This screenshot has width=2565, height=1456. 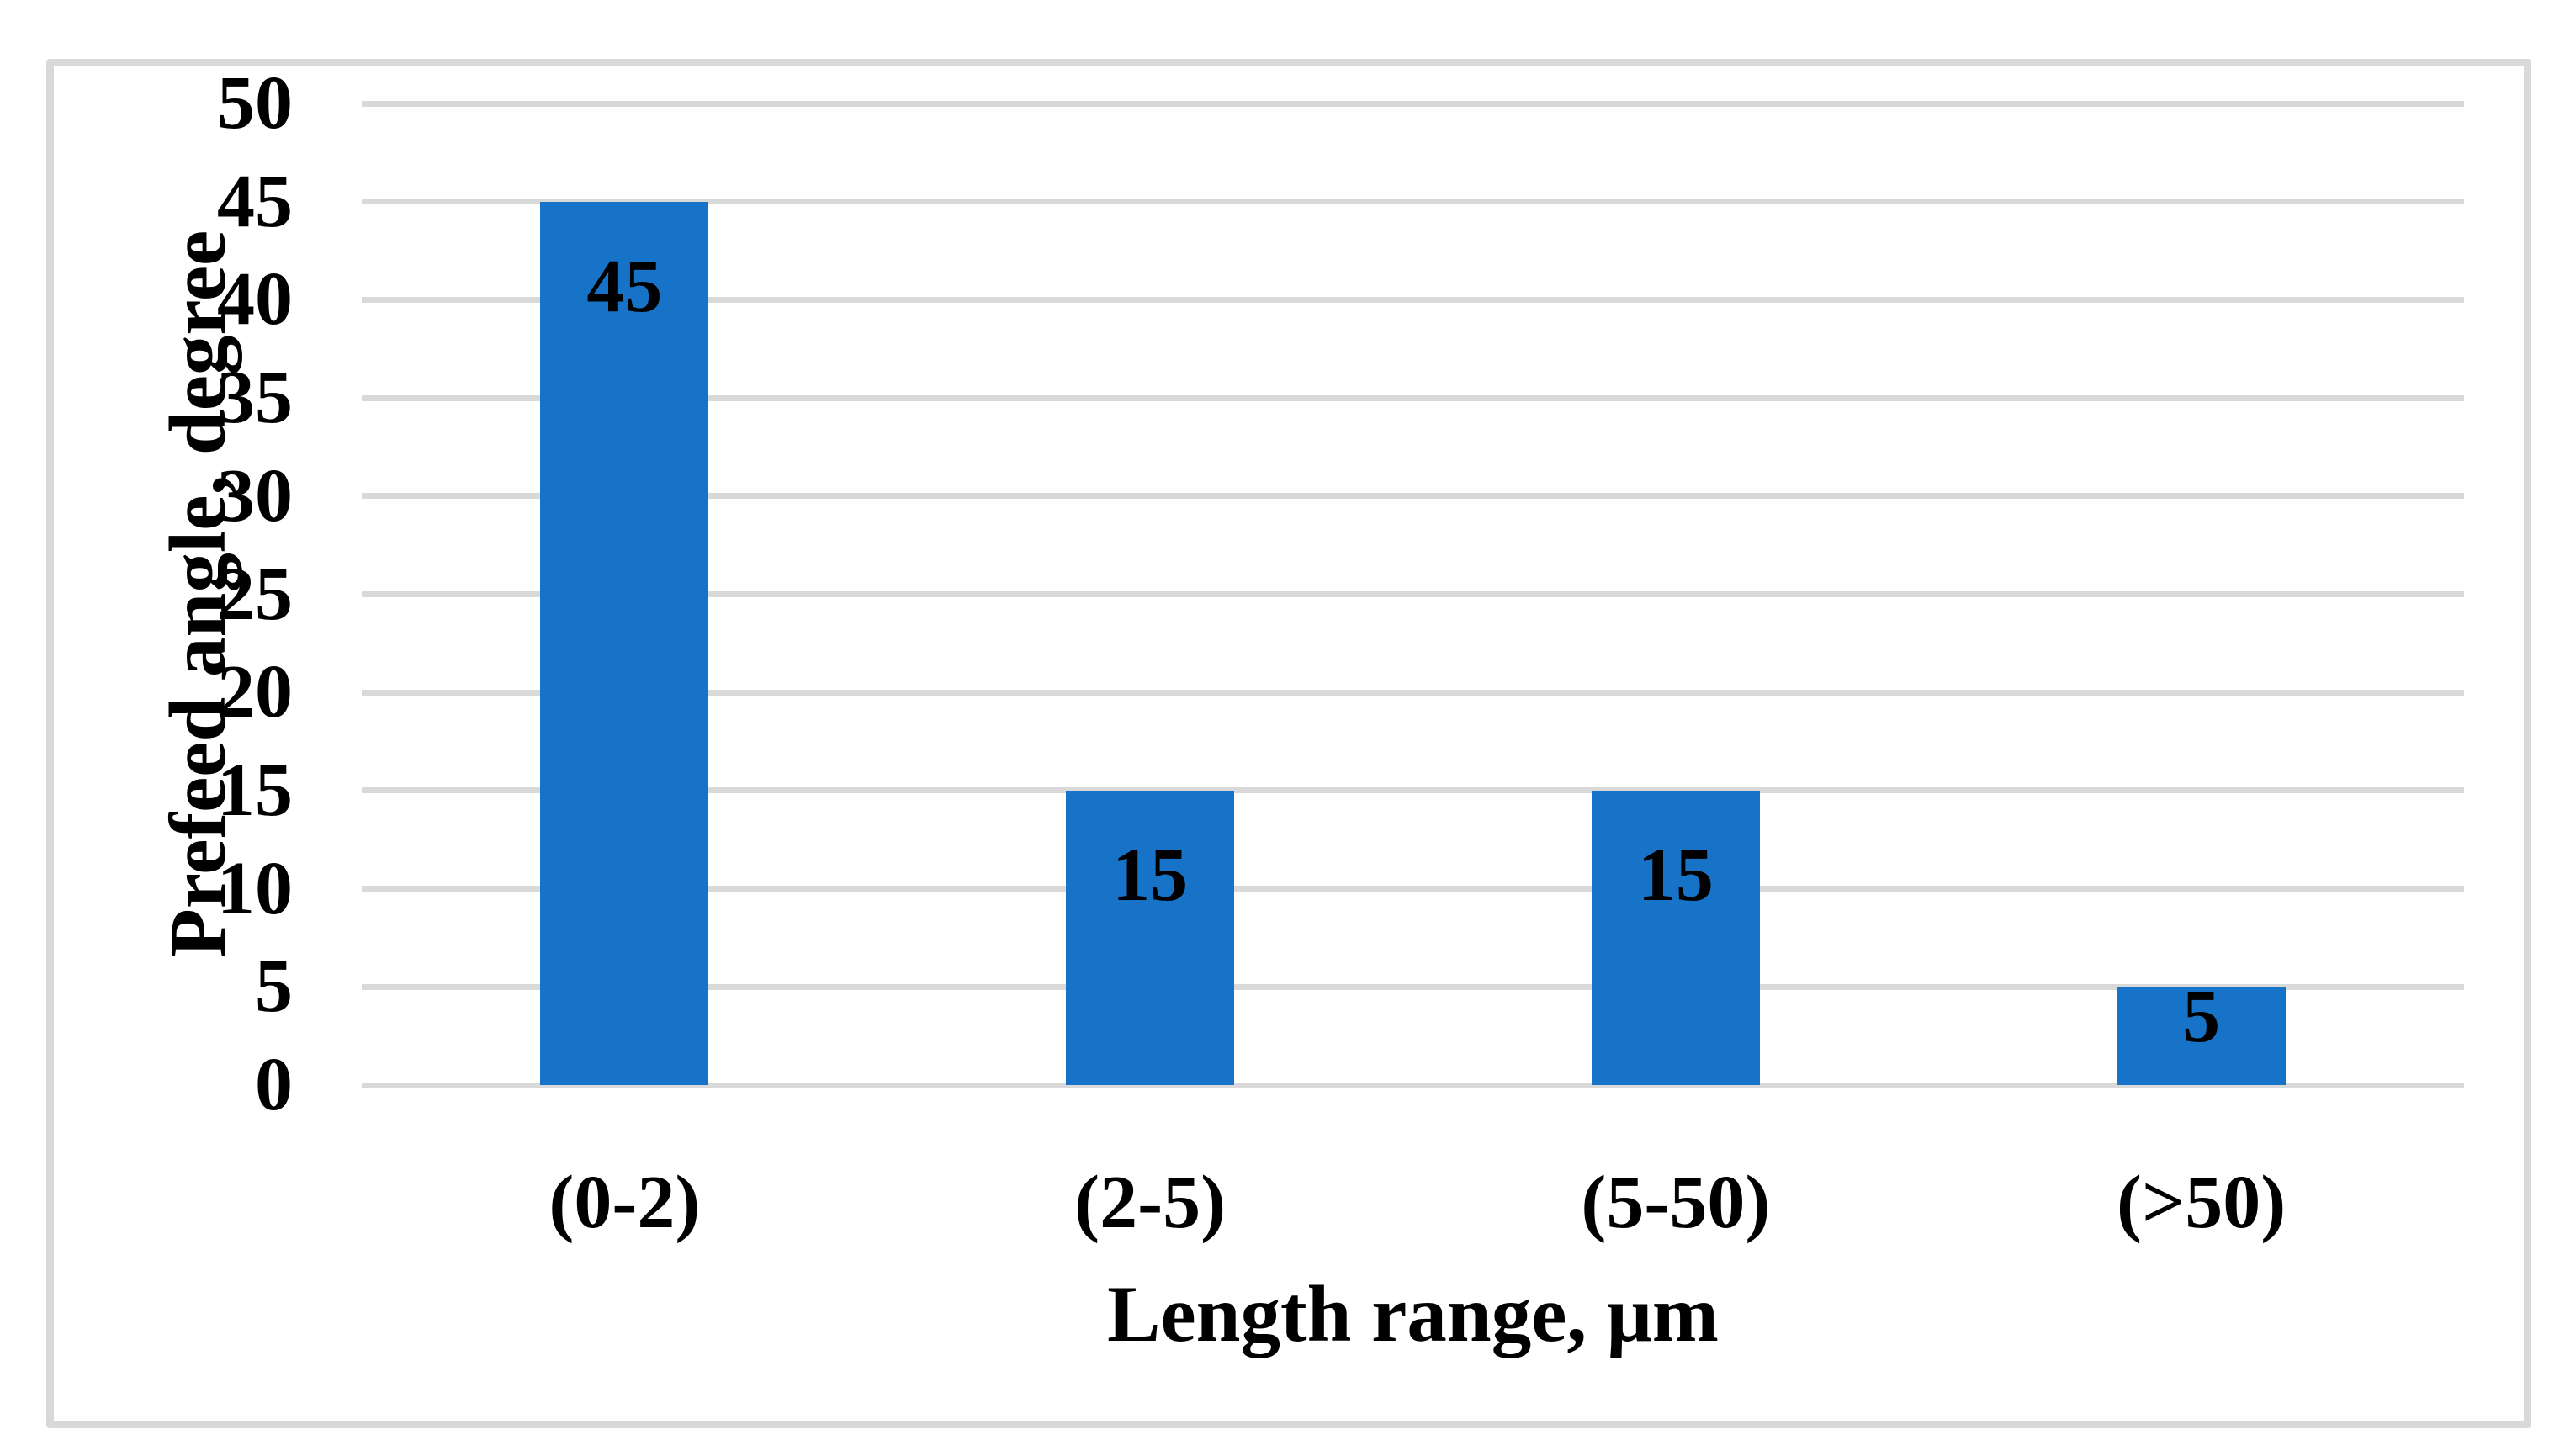 What do you see at coordinates (255, 103) in the screenshot?
I see `y-tick-label: 50` at bounding box center [255, 103].